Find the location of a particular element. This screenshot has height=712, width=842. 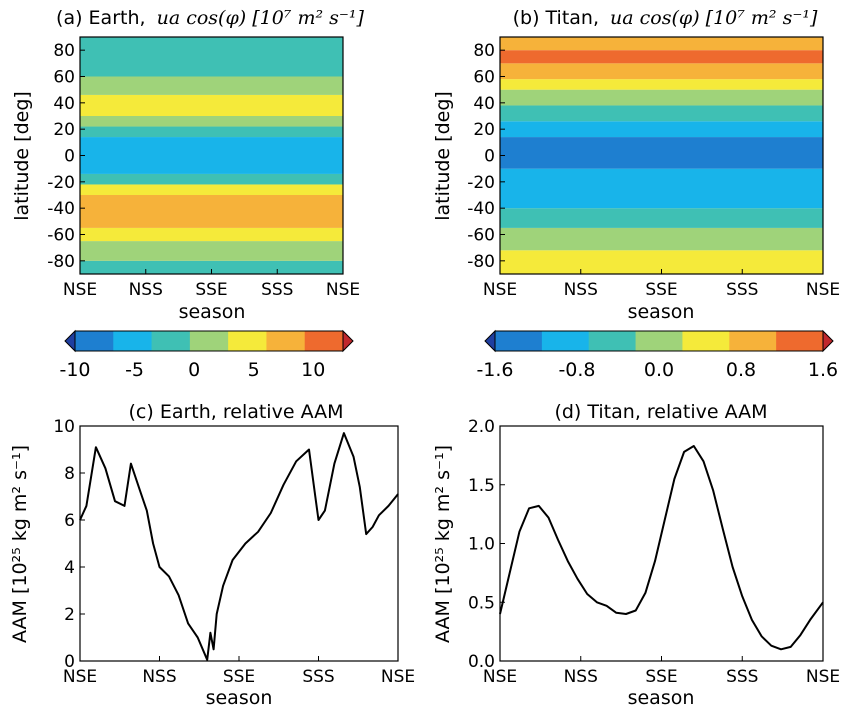

heatmap-a is located at coordinates (211, 155).